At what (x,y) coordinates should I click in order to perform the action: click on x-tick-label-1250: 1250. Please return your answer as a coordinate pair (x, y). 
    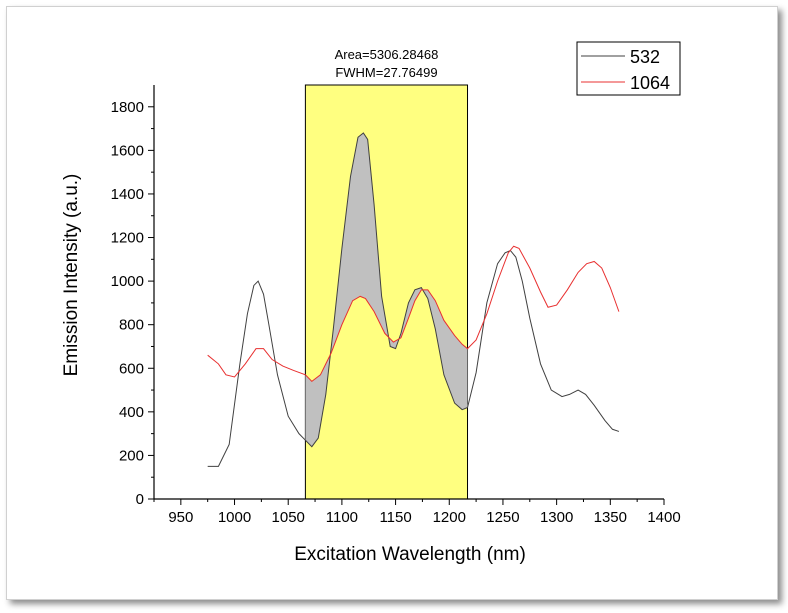
    Looking at the image, I should click on (502, 517).